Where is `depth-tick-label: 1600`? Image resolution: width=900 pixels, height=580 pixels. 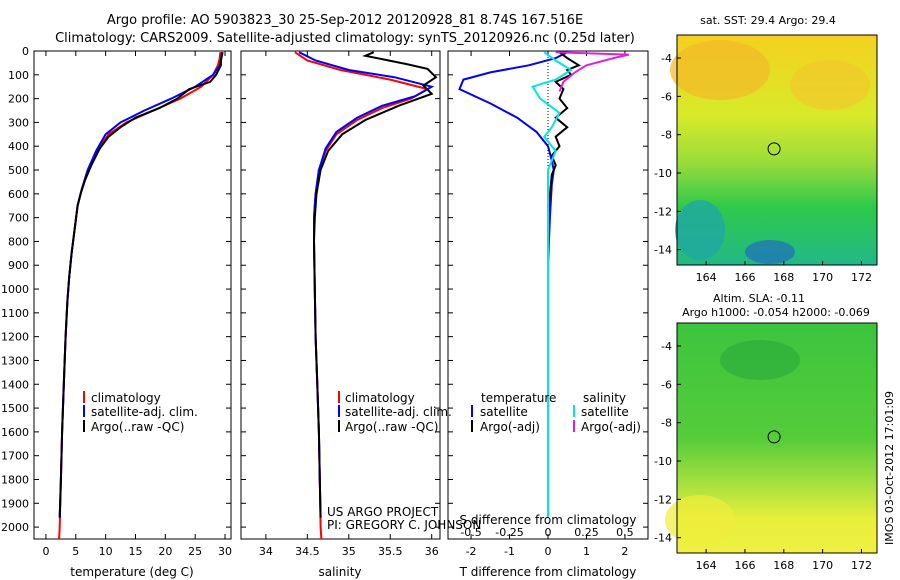
depth-tick-label: 1600 is located at coordinates (15, 432).